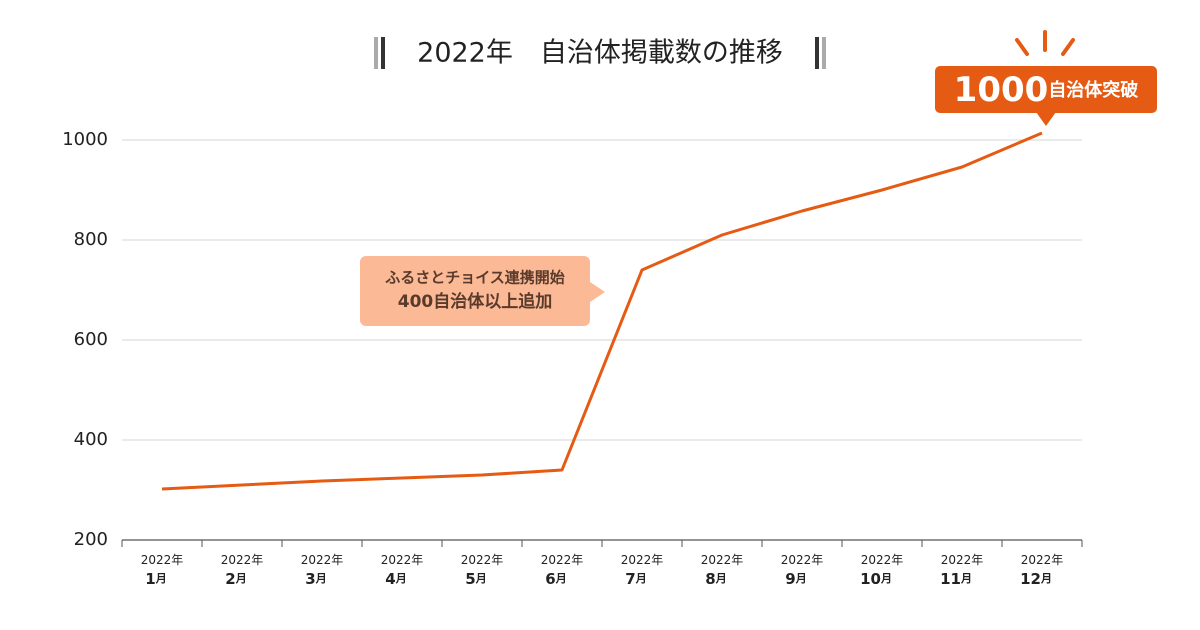 This screenshot has width=1200, height=630. I want to click on y-tick-label: 600, so click(91, 339).